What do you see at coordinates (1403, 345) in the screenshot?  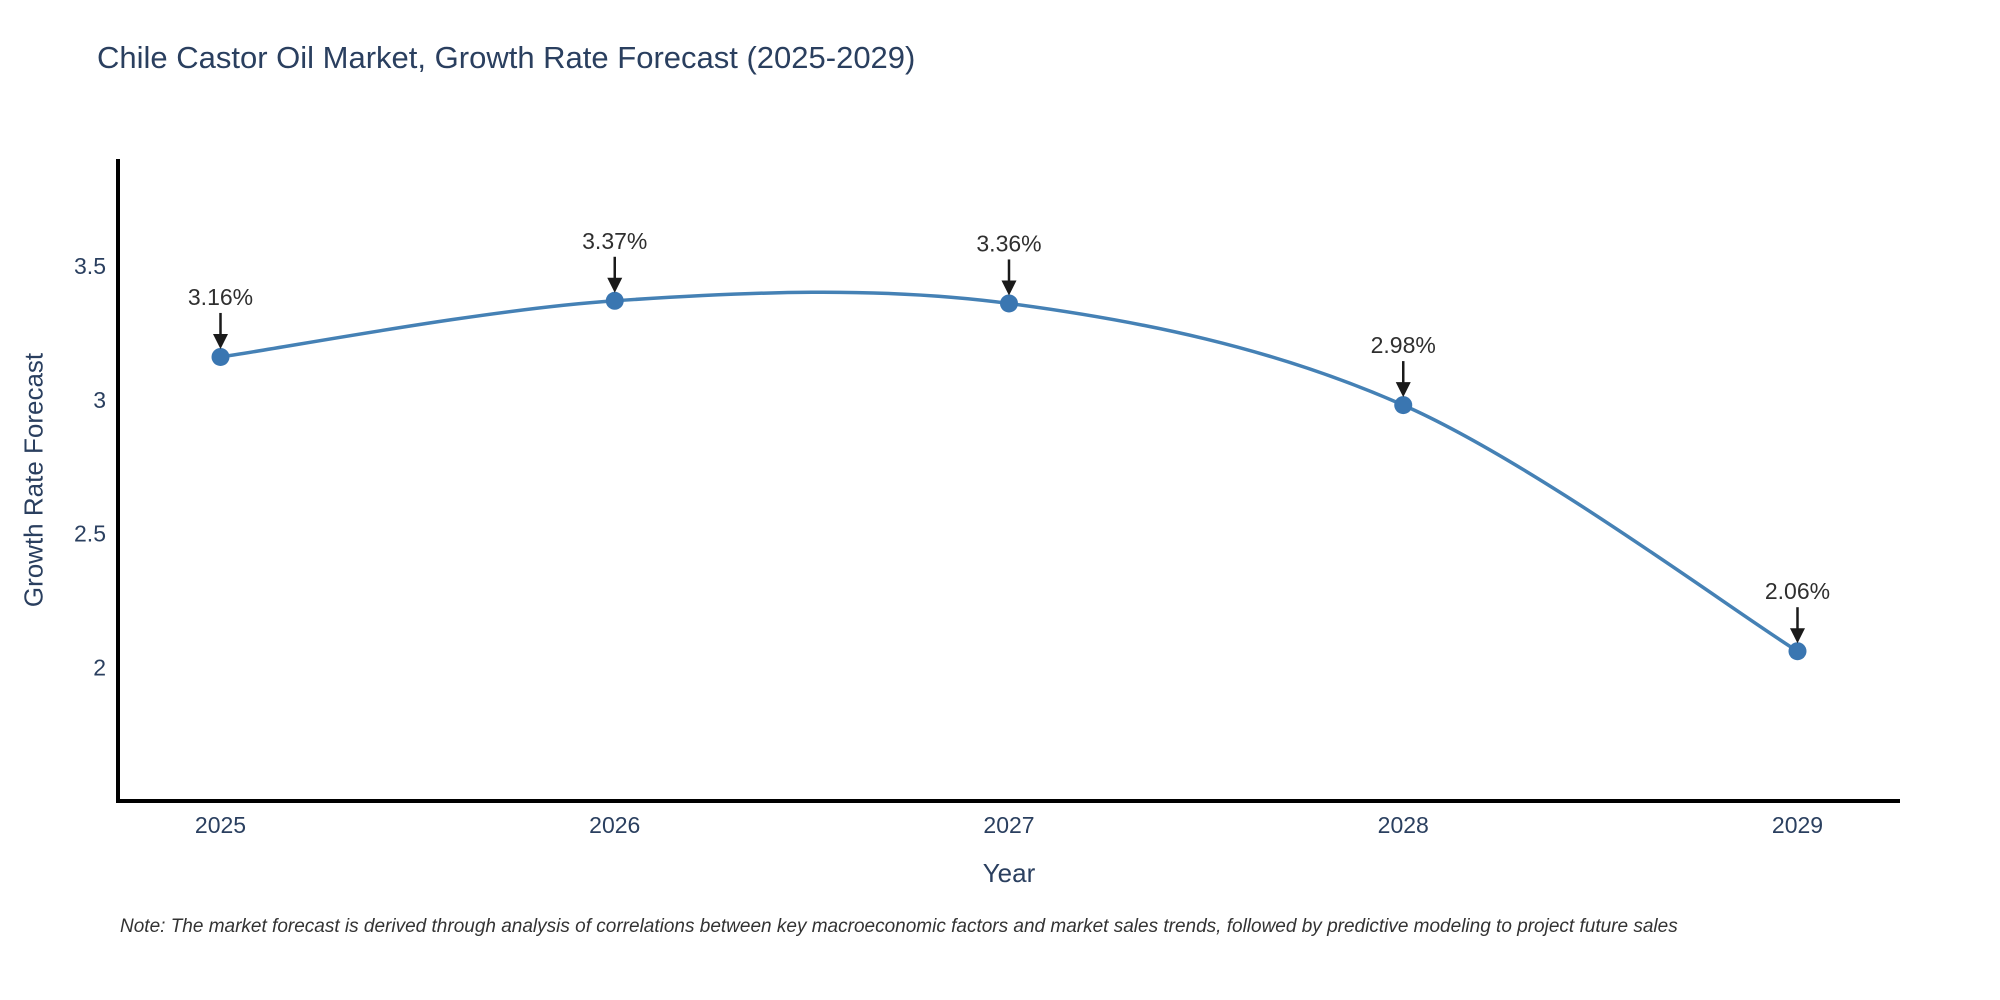 I see `data-point-label: 2.98%` at bounding box center [1403, 345].